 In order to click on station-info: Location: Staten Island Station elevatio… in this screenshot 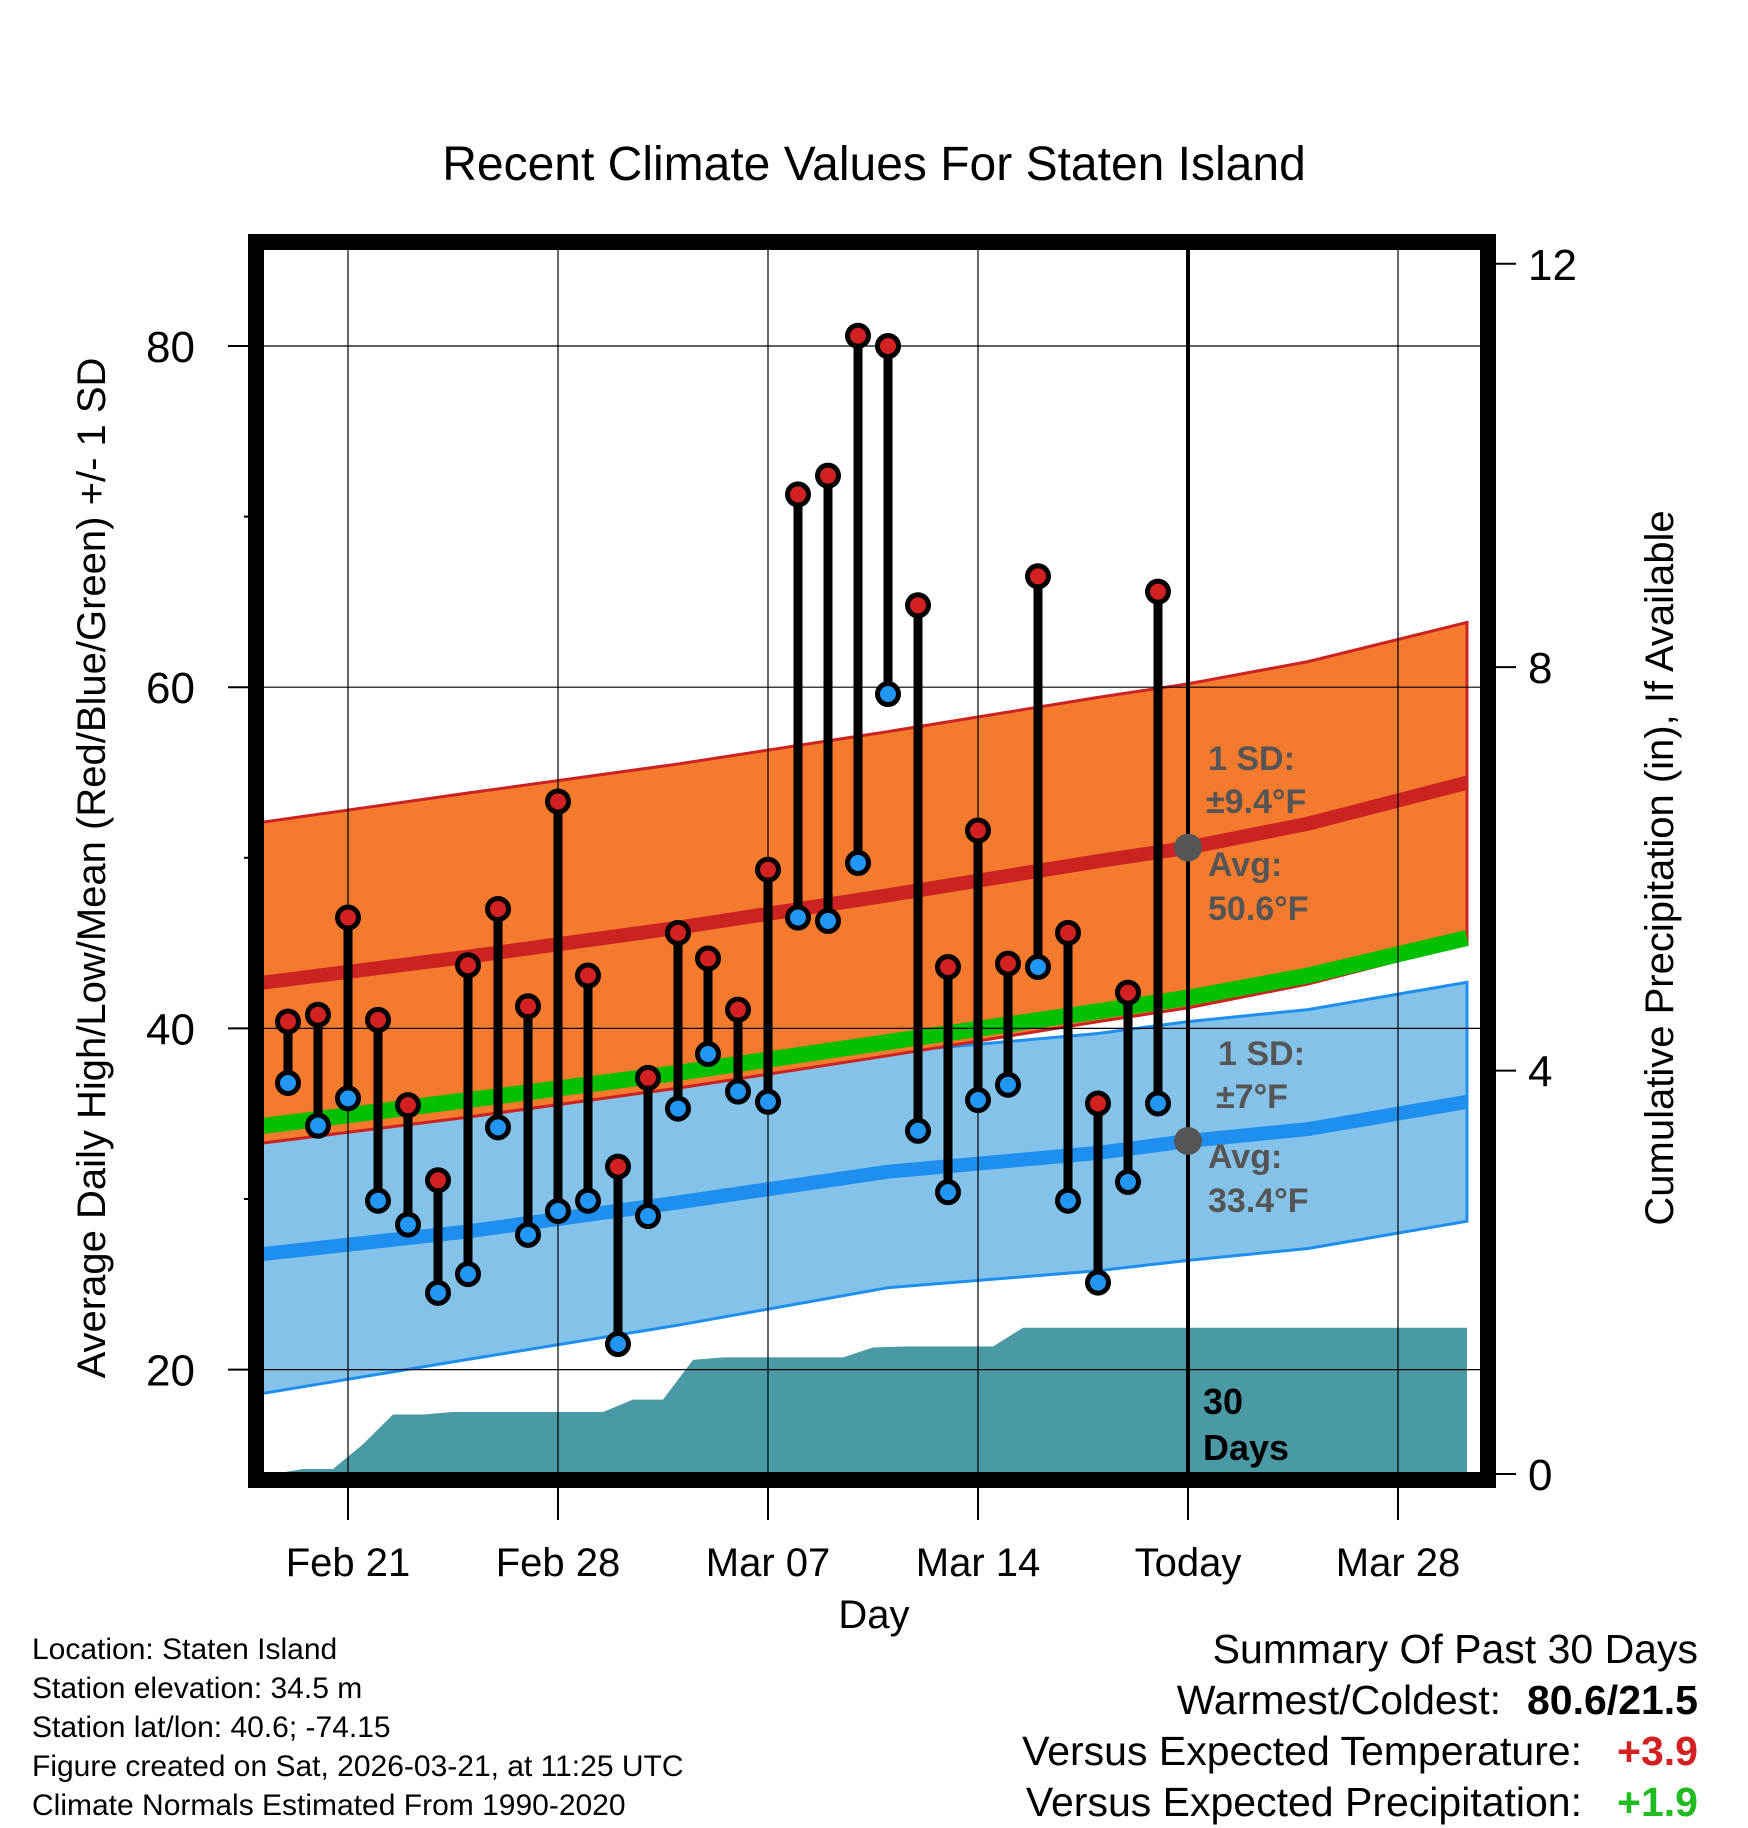, I will do `click(358, 1727)`.